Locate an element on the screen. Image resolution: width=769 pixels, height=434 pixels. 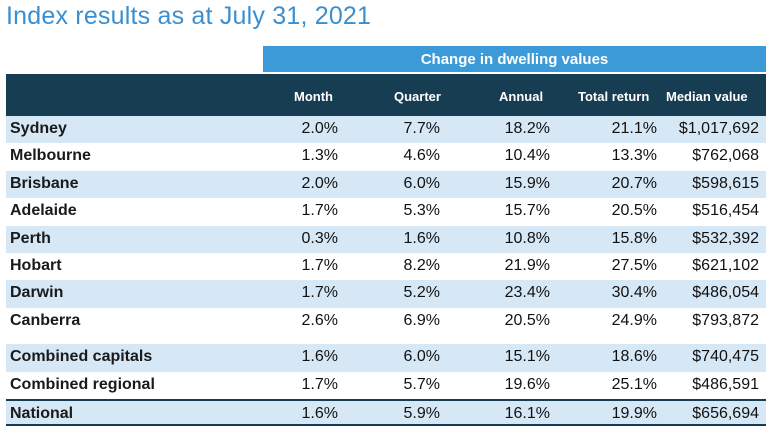
cell-annual: 19.6% is located at coordinates (527, 384).